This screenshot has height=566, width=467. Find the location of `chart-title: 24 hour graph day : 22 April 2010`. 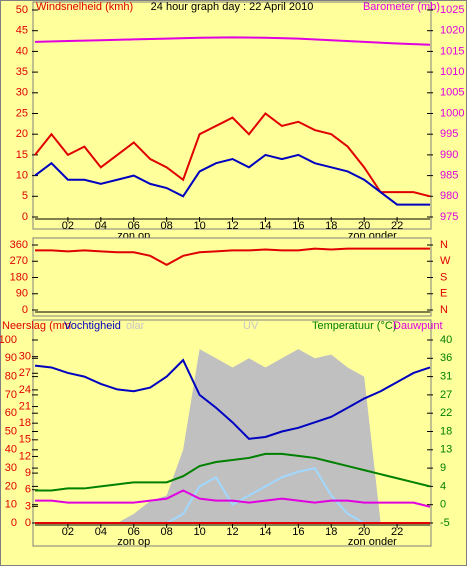

chart-title: 24 hour graph day : 22 April 2010 is located at coordinates (232, 7).